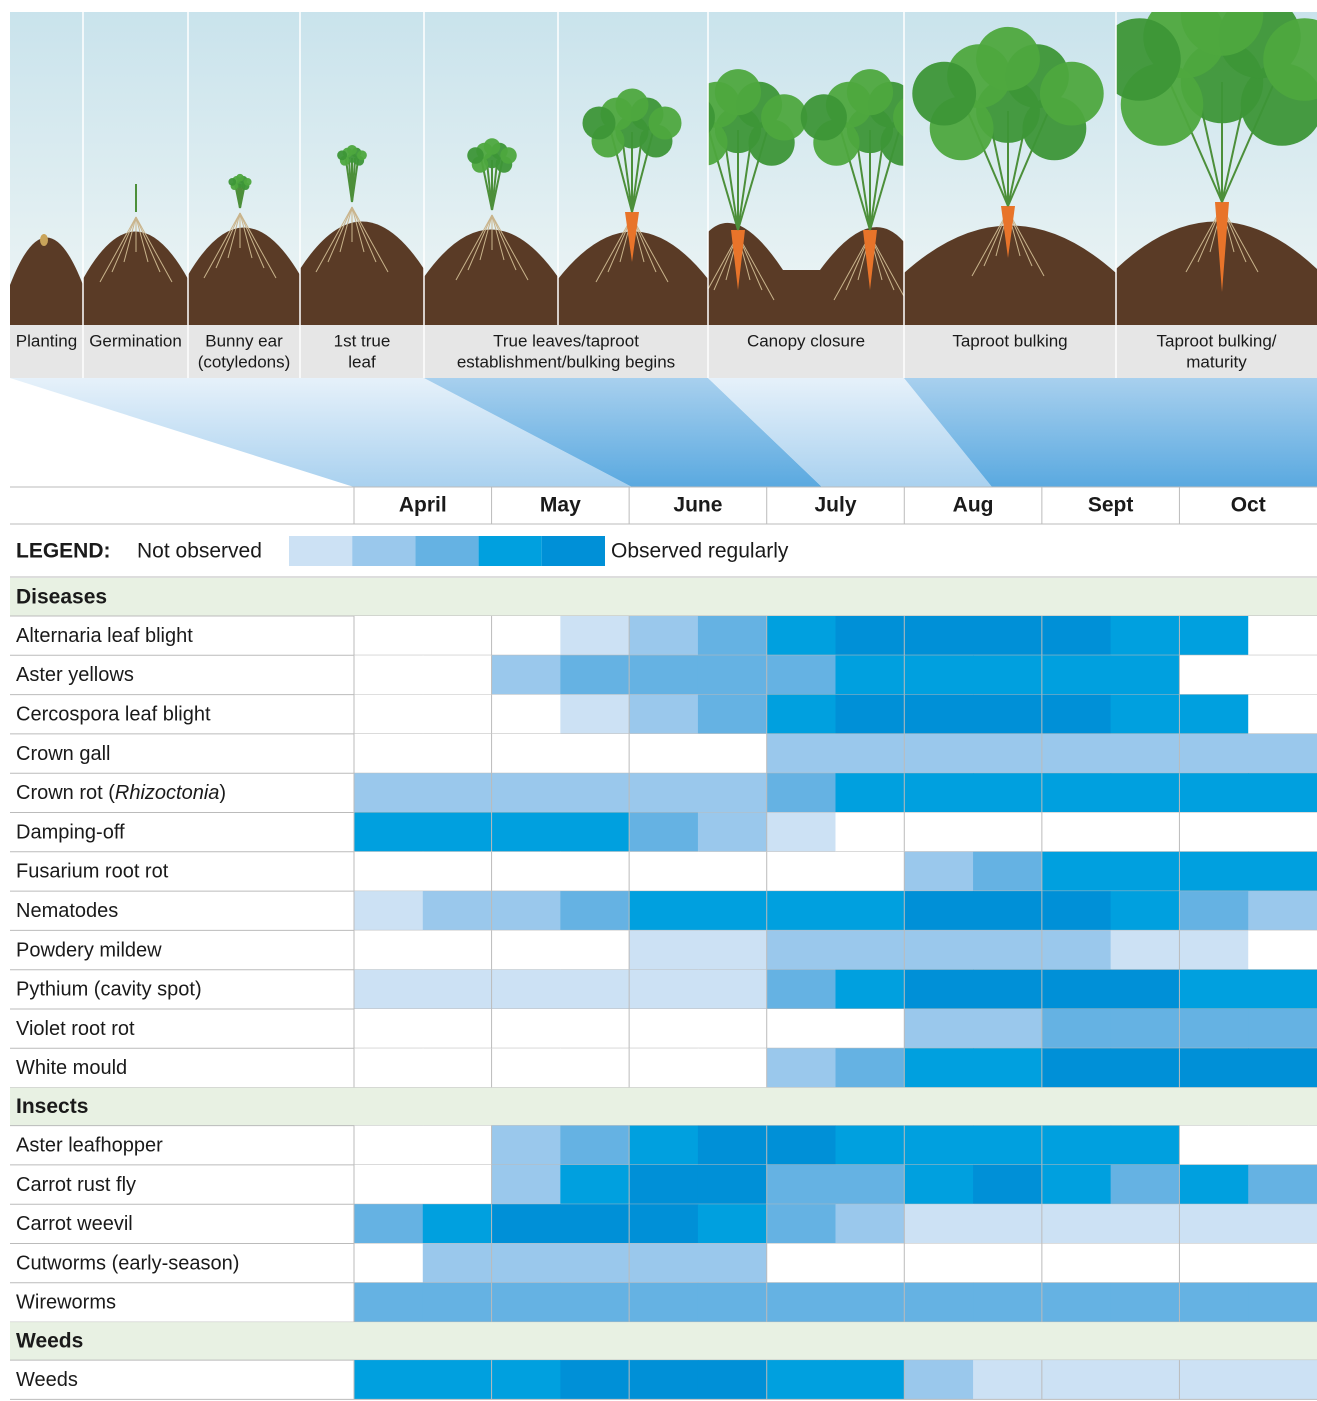  What do you see at coordinates (806, 340) in the screenshot?
I see `stage-label: Canopy closure` at bounding box center [806, 340].